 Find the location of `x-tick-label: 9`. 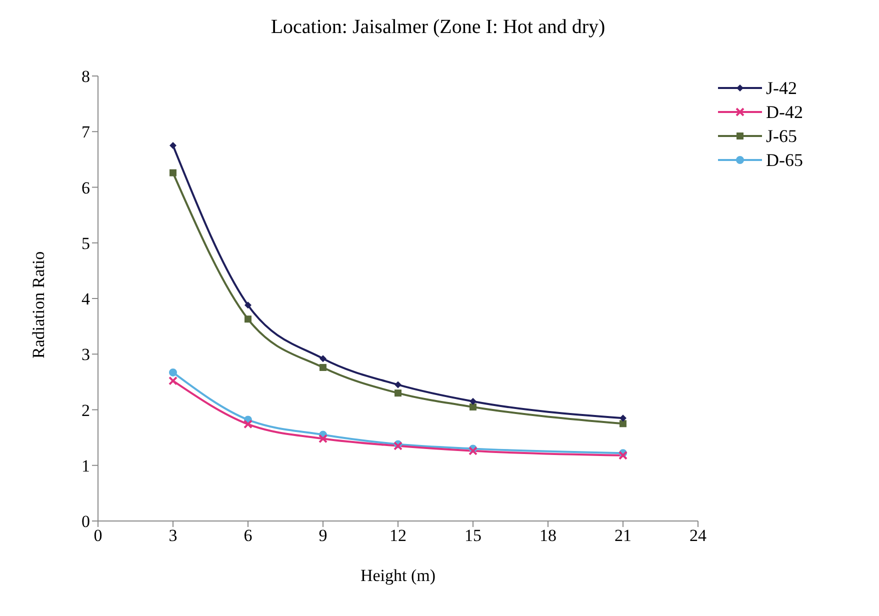

x-tick-label: 9 is located at coordinates (323, 536).